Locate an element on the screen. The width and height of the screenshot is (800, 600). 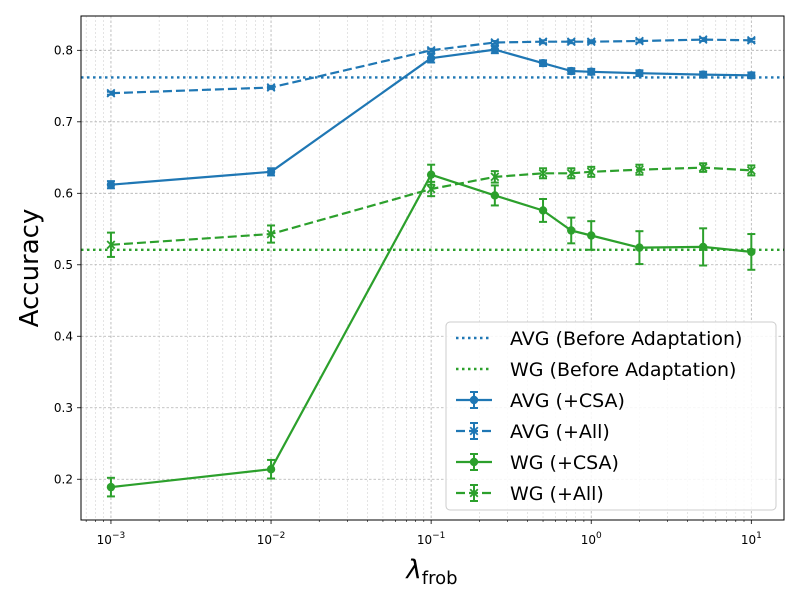
legend-label: WG (Before Adaptation) is located at coordinates (623, 370).